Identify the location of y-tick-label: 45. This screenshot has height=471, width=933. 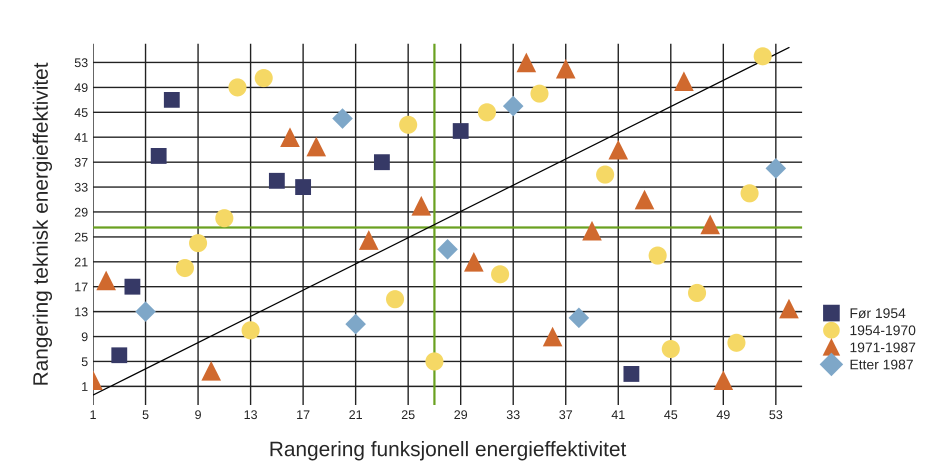
(81, 112).